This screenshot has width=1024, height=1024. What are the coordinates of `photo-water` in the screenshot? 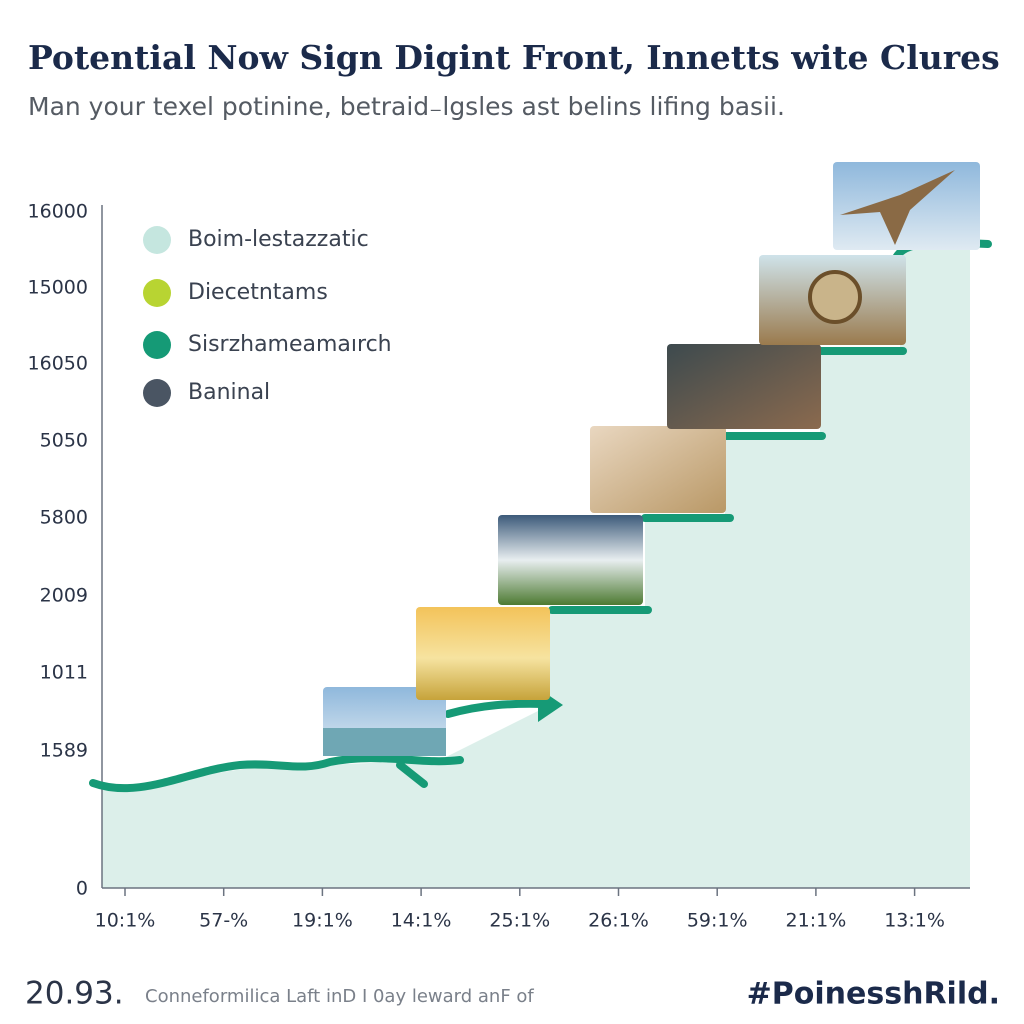 It's located at (384, 742).